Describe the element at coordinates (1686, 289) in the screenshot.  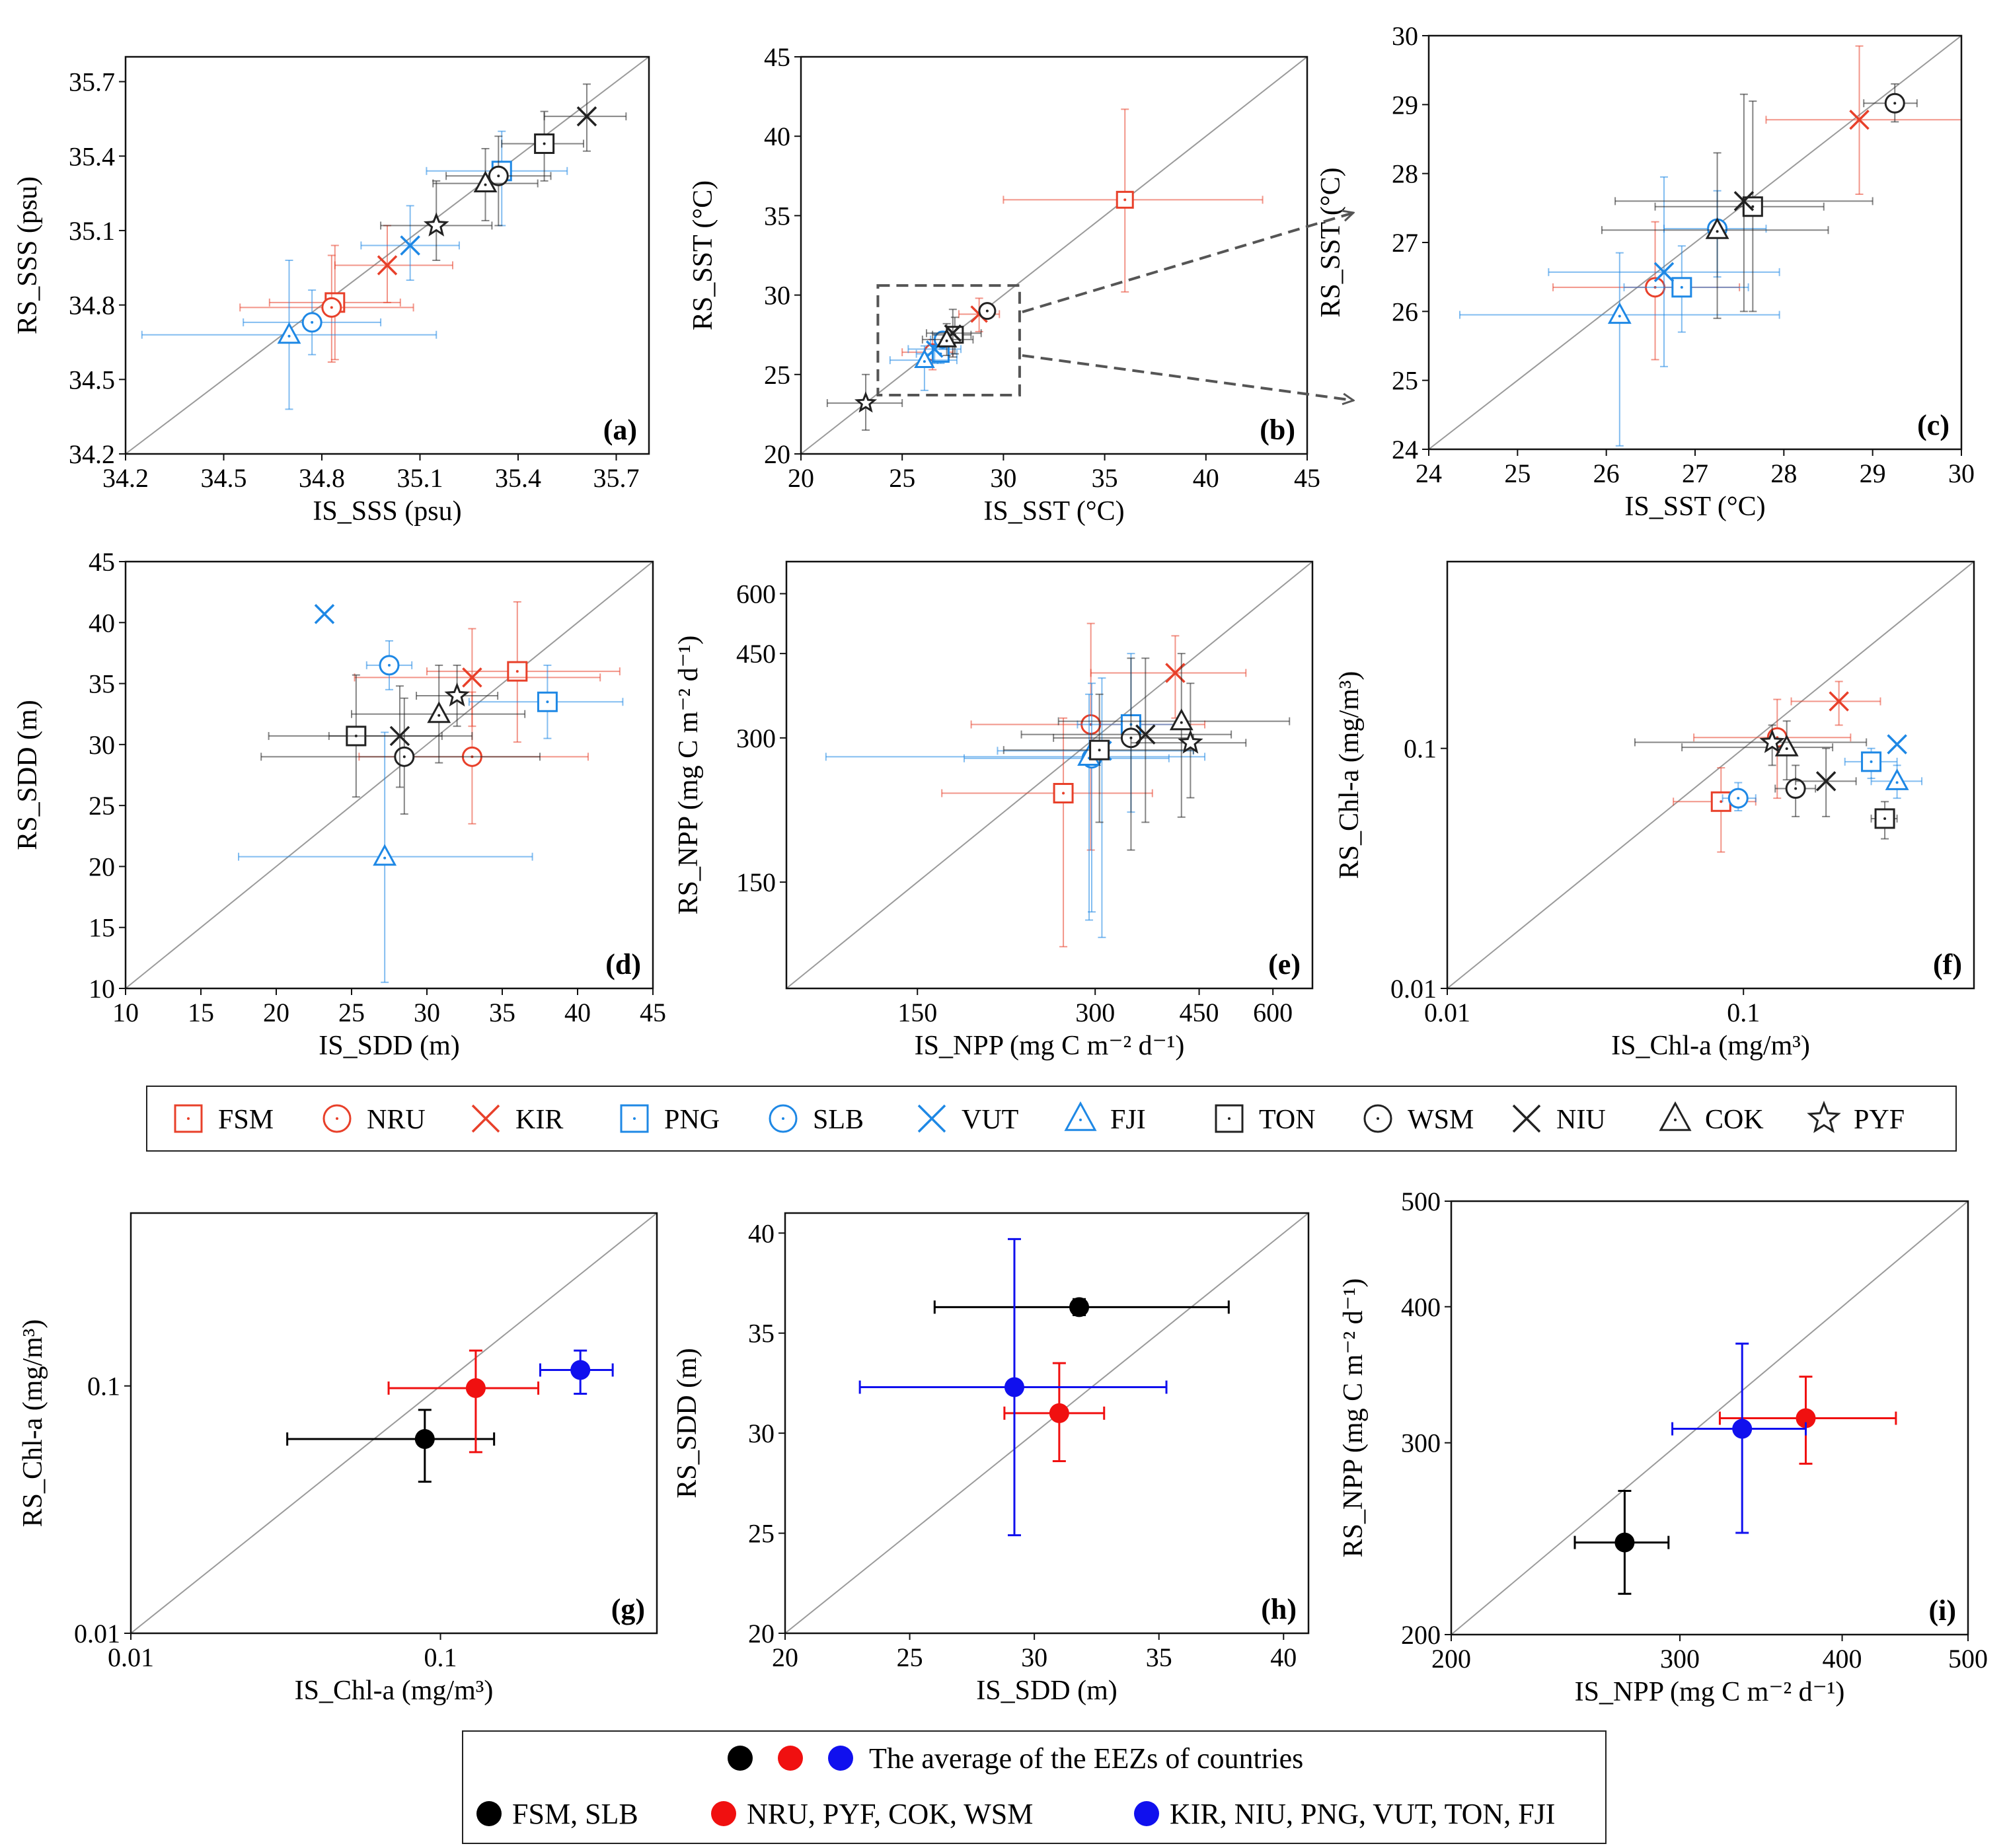
I see `point-png` at that location.